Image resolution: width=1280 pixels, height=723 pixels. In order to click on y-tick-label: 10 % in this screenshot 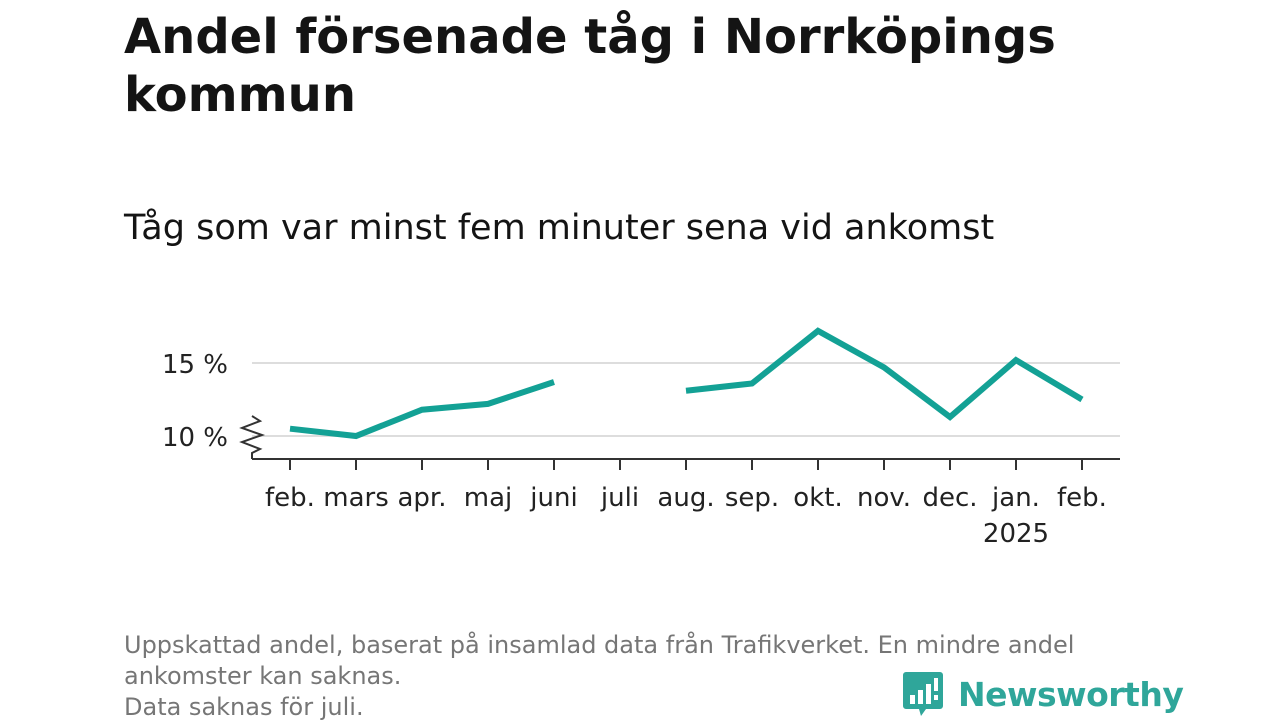, I will do `click(195, 438)`.